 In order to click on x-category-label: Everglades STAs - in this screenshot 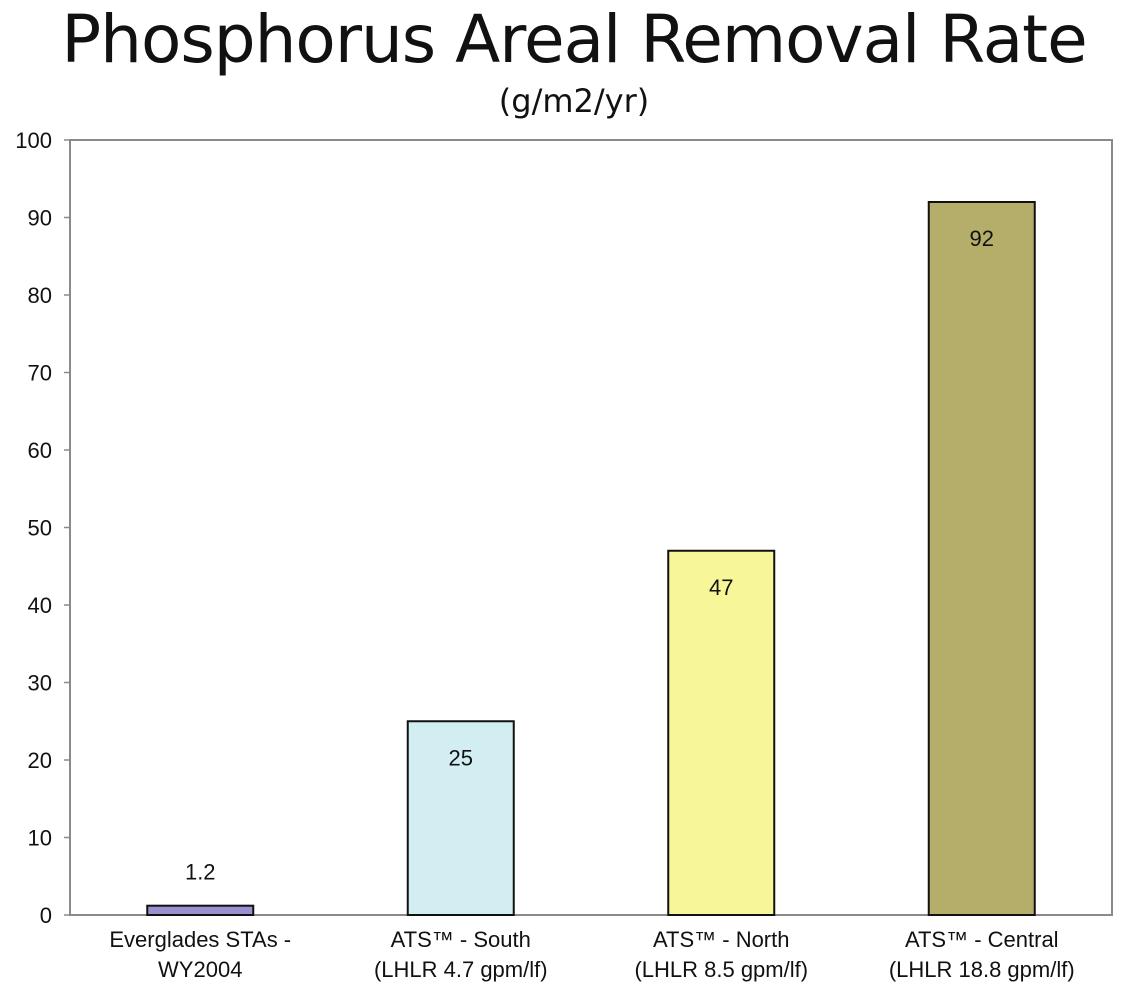, I will do `click(200, 939)`.